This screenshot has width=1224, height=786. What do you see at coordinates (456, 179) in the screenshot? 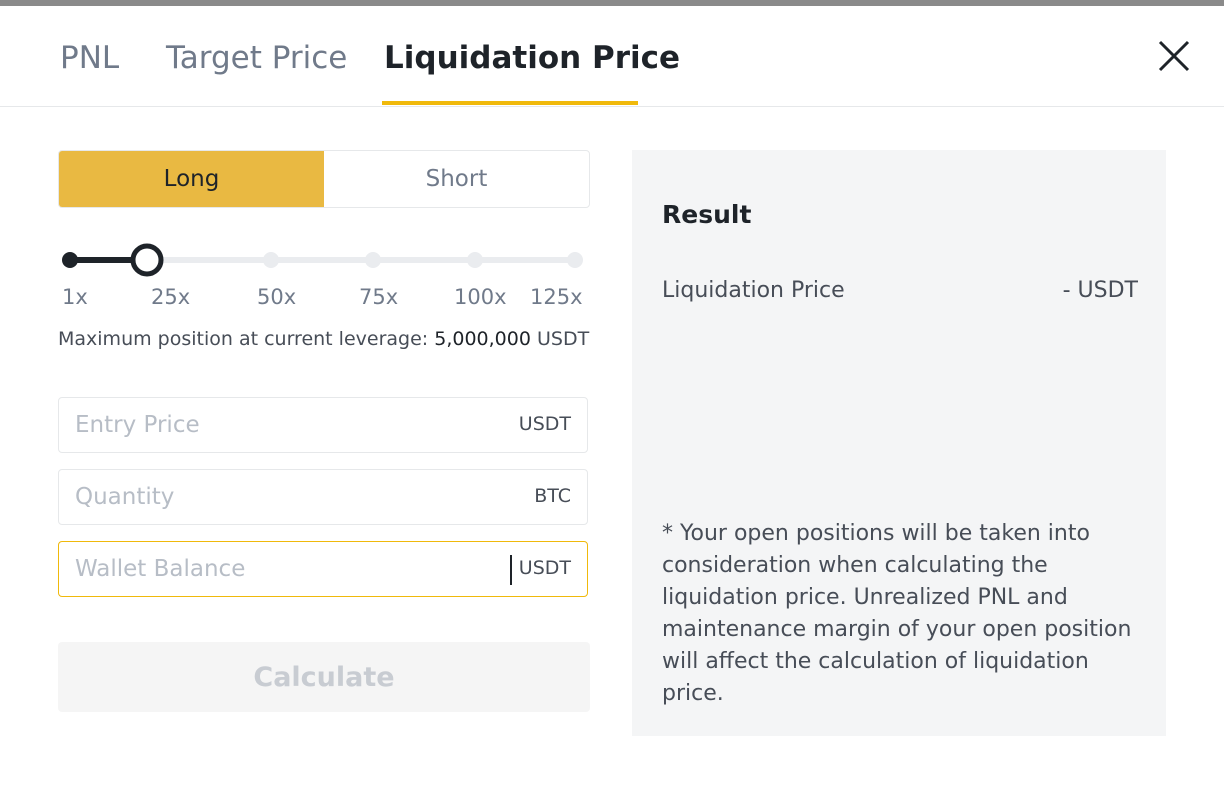
I see `short-button: Short` at bounding box center [456, 179].